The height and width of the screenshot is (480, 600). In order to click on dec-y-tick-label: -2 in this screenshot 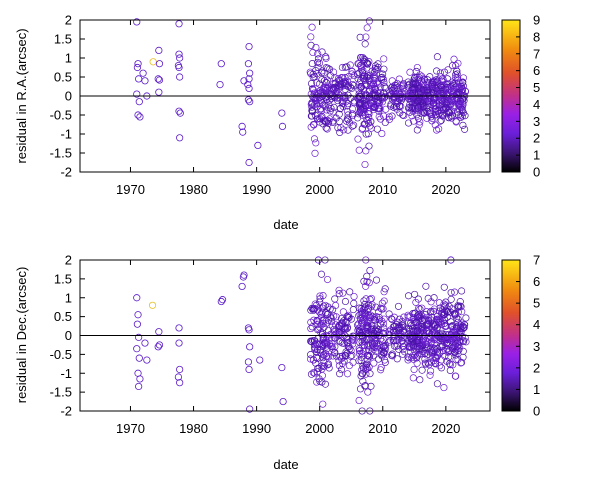, I will do `click(66, 411)`.